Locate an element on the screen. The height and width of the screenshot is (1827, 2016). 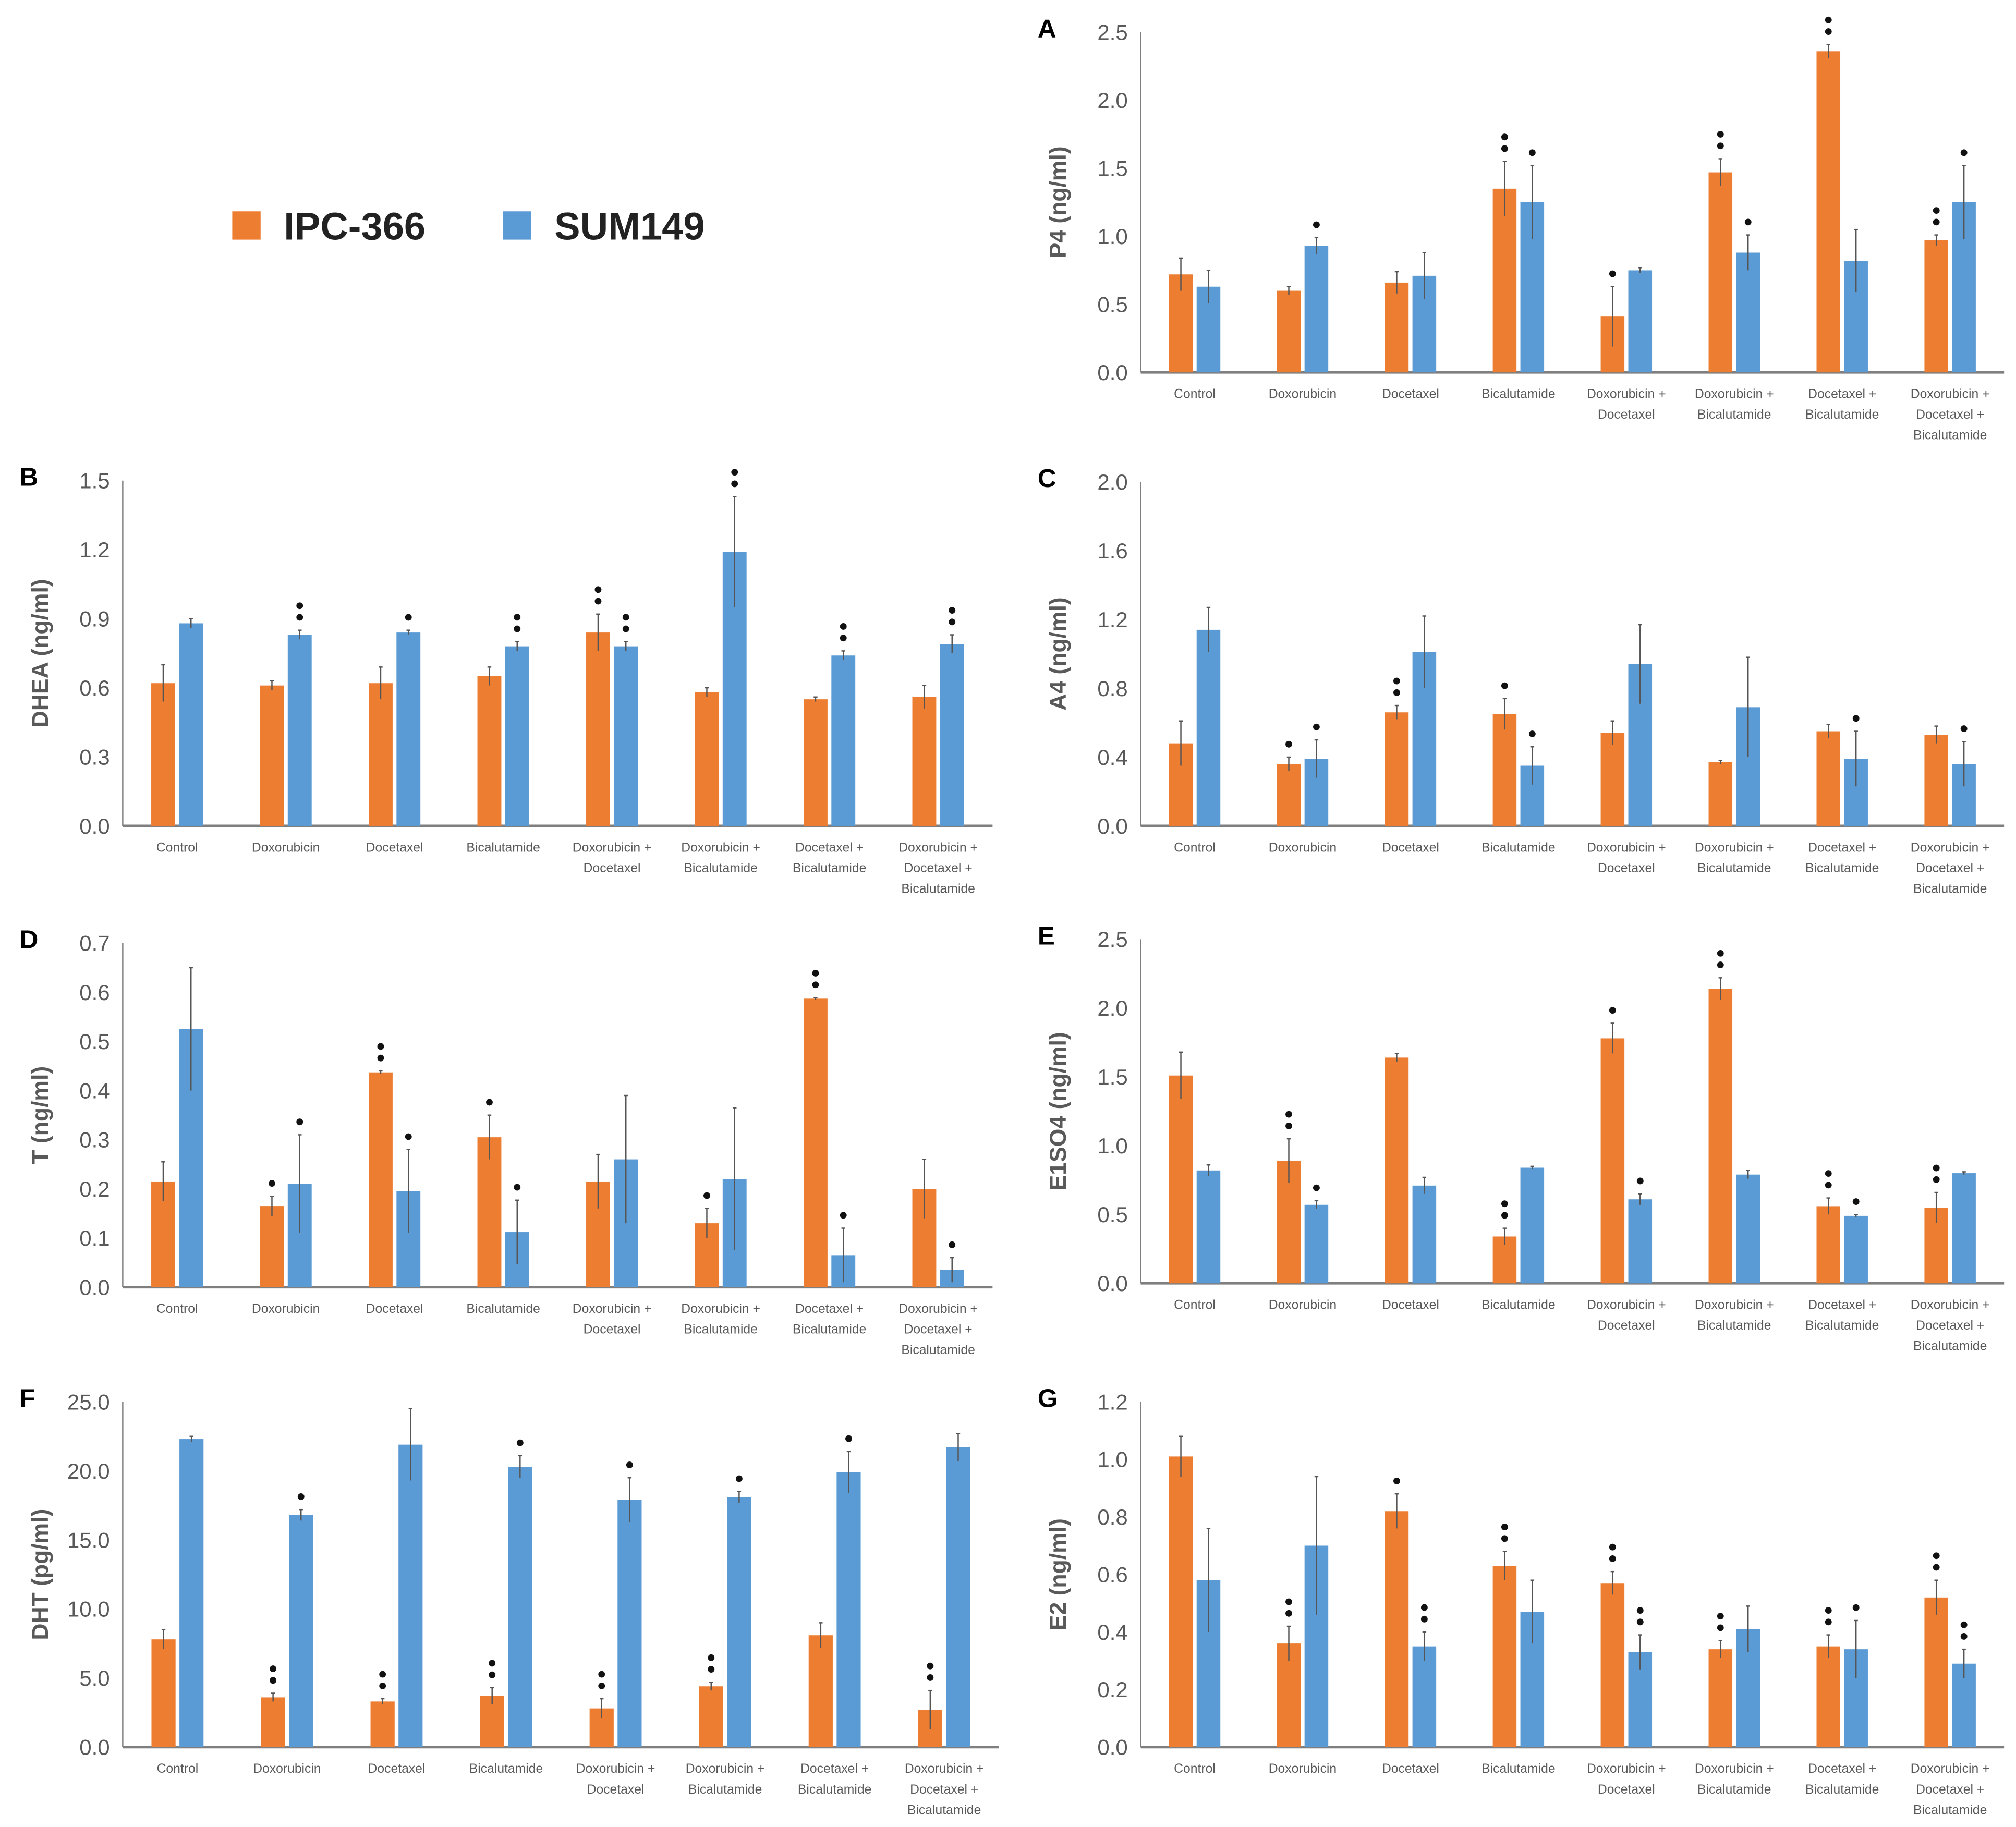
panel-letter: C is located at coordinates (1047, 478).